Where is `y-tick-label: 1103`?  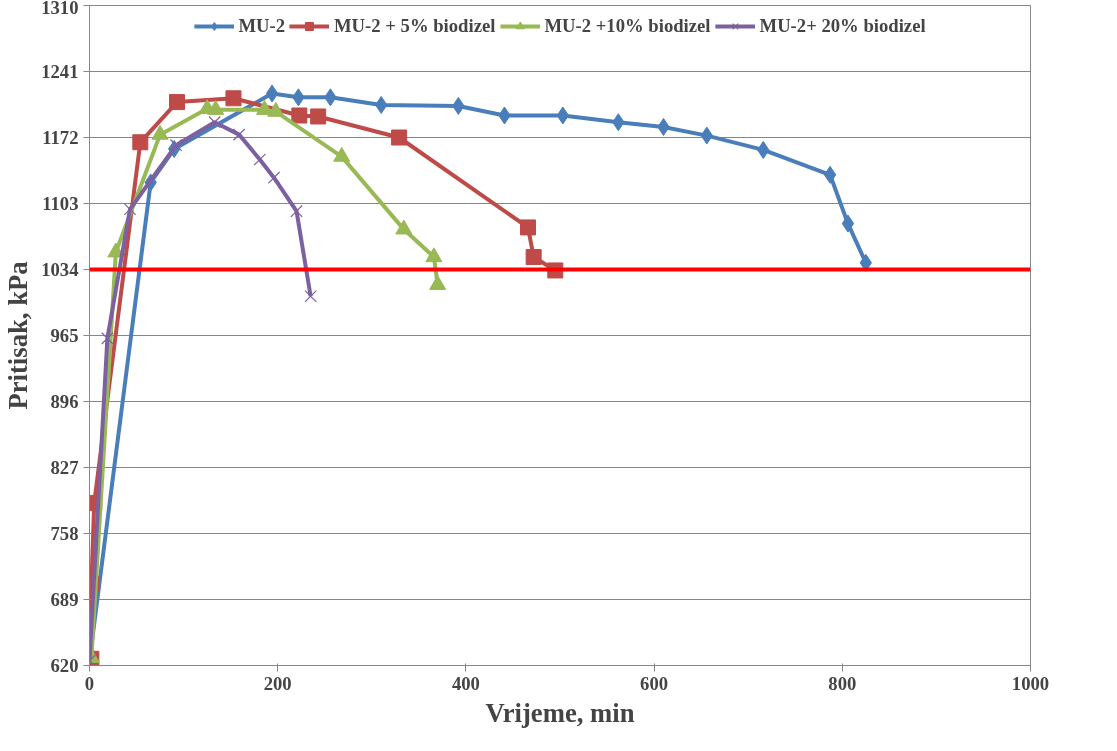 y-tick-label: 1103 is located at coordinates (60, 203).